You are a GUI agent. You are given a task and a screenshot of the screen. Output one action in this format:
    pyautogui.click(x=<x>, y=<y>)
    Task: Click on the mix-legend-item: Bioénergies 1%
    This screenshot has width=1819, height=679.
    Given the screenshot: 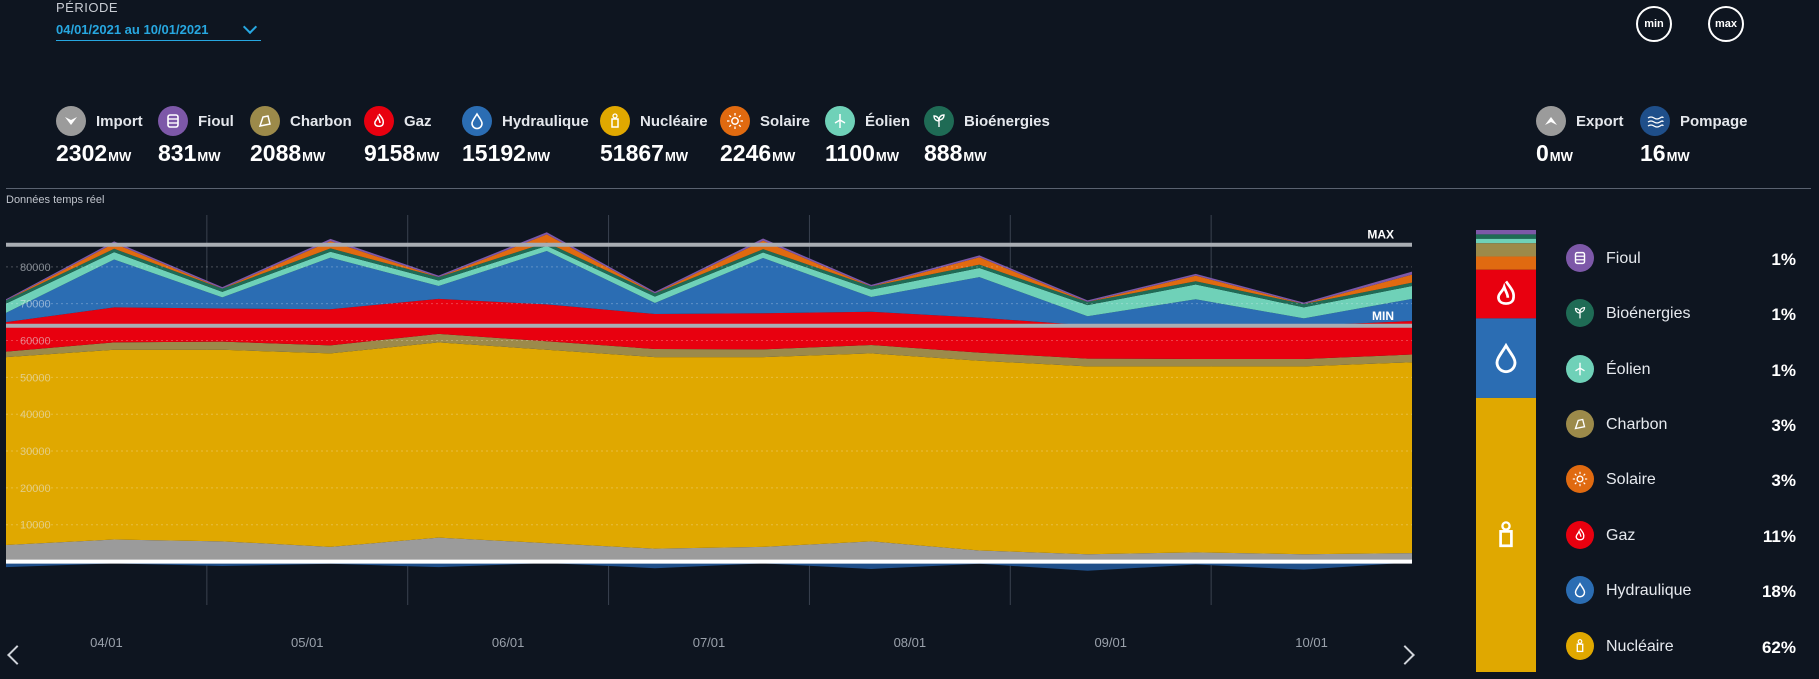 What is the action you would take?
    pyautogui.click(x=1681, y=314)
    